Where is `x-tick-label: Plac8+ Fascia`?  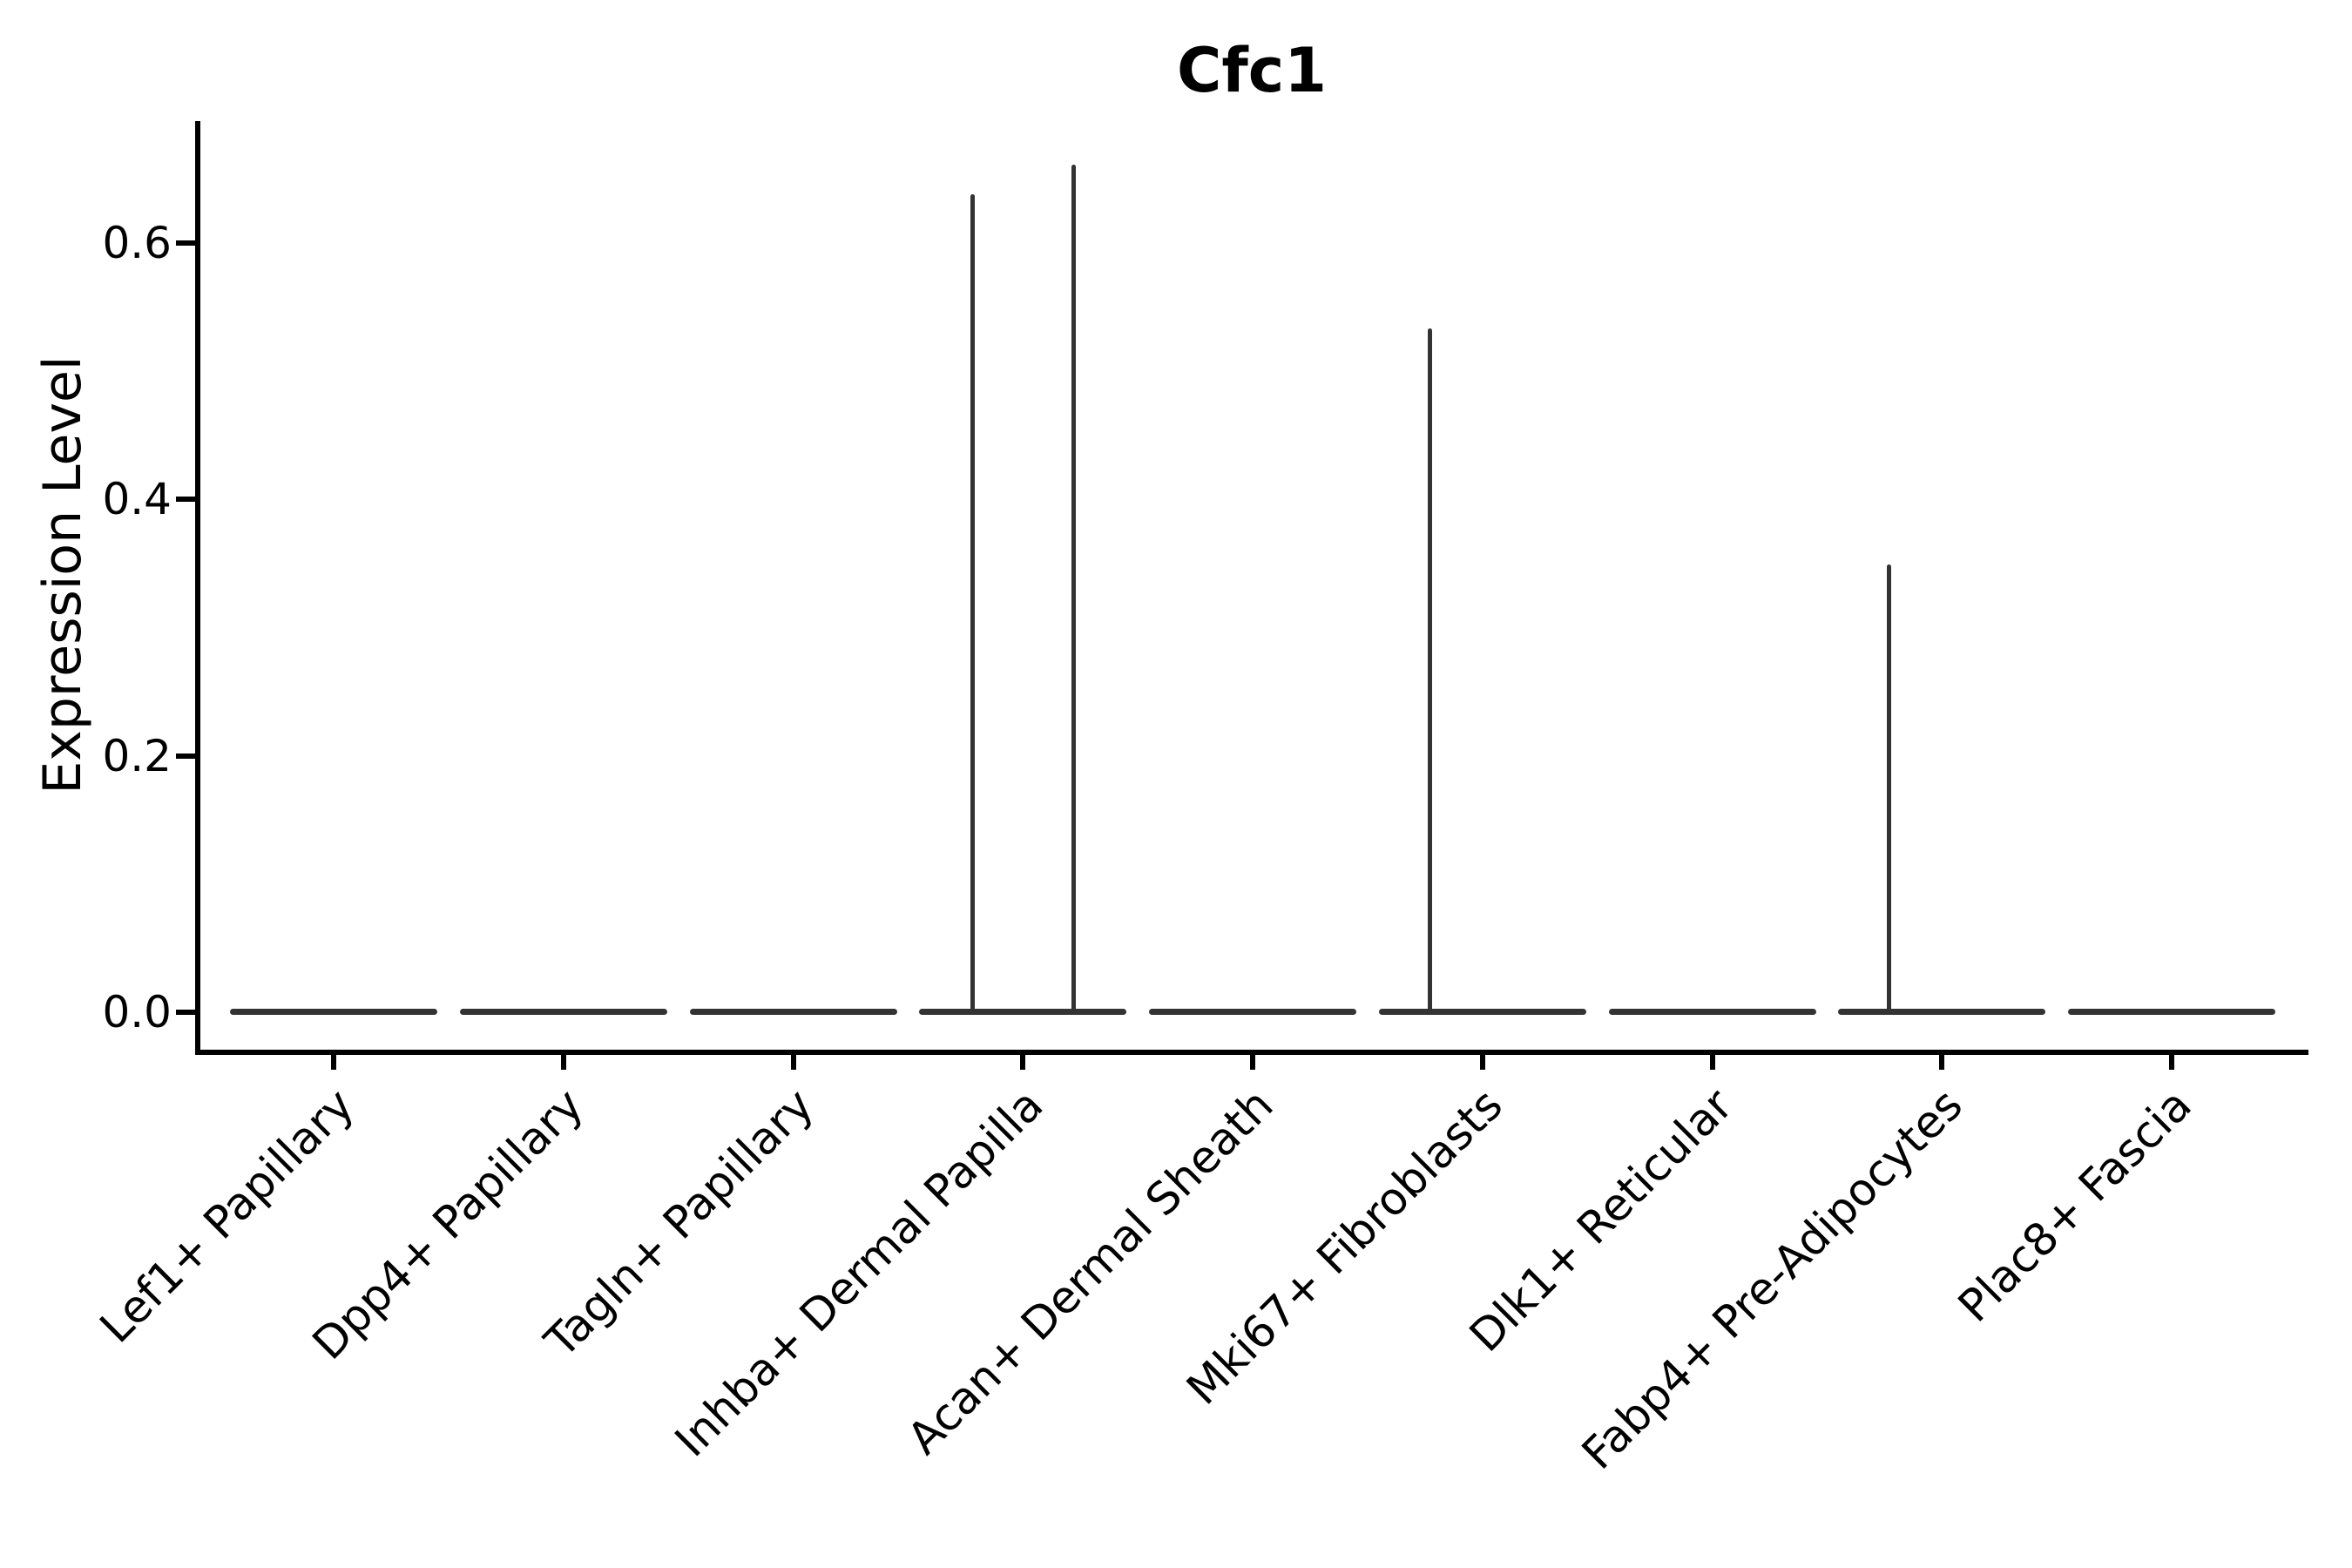
x-tick-label: Plac8+ Fascia is located at coordinates (2076, 1206).